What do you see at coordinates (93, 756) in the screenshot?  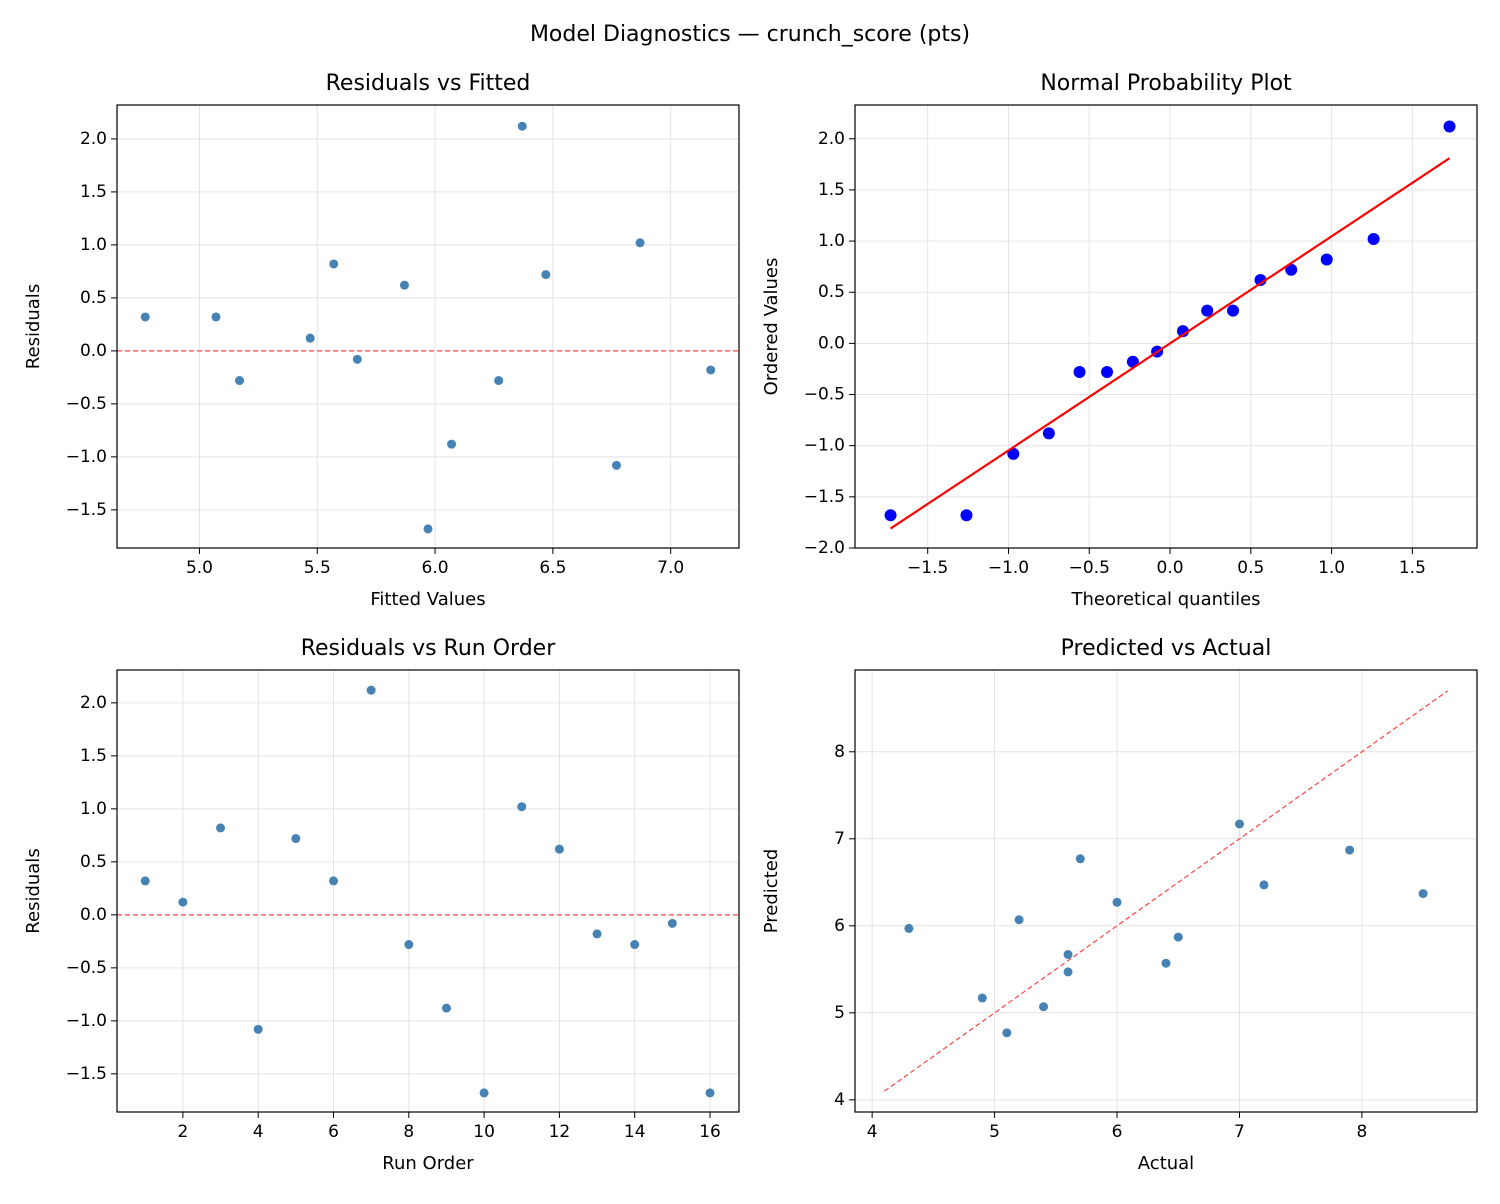 I see `y-tick-label: 1.5` at bounding box center [93, 756].